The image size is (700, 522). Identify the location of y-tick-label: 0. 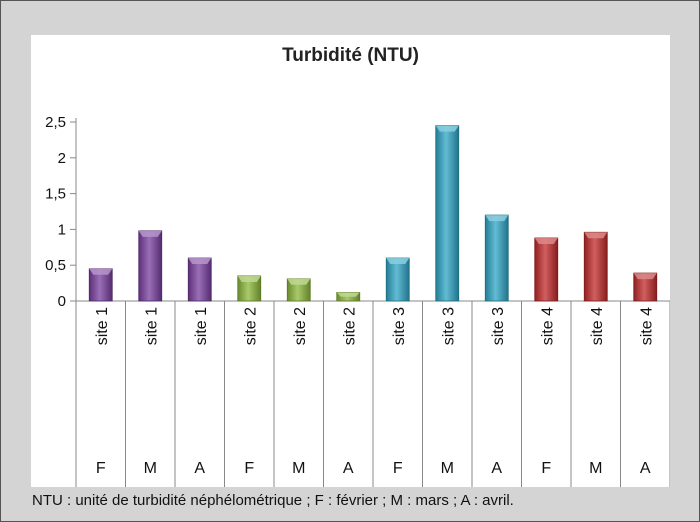
(62, 301).